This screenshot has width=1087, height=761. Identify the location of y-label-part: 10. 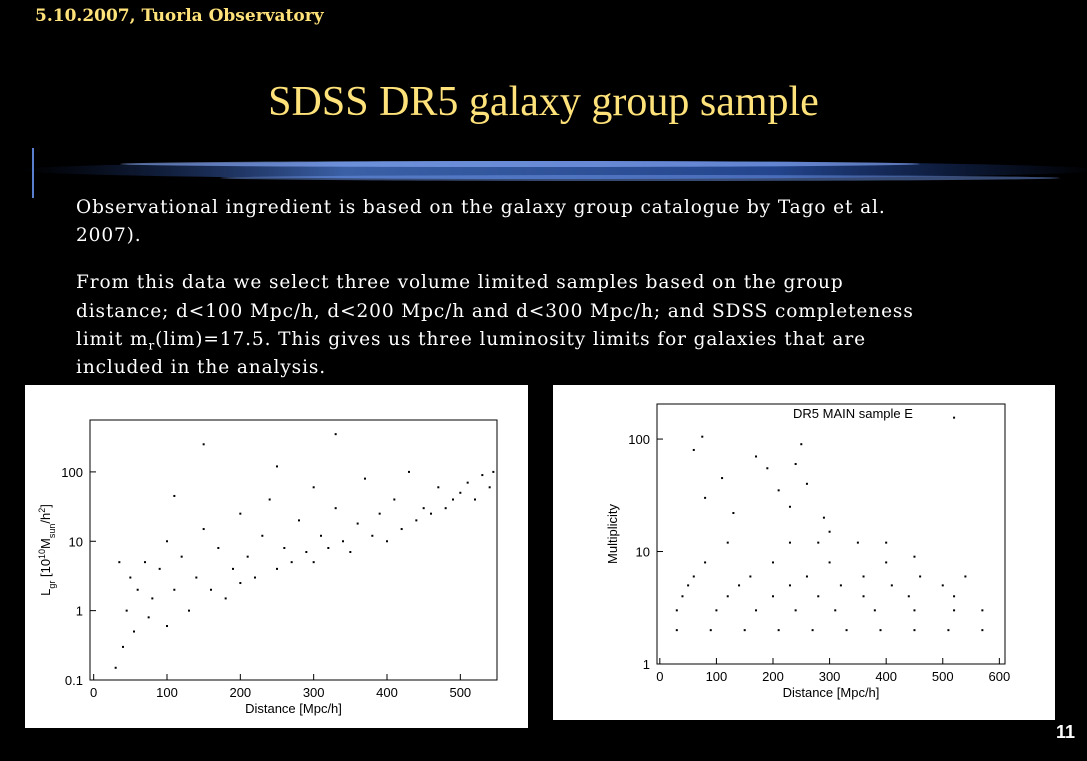
(42, 554).